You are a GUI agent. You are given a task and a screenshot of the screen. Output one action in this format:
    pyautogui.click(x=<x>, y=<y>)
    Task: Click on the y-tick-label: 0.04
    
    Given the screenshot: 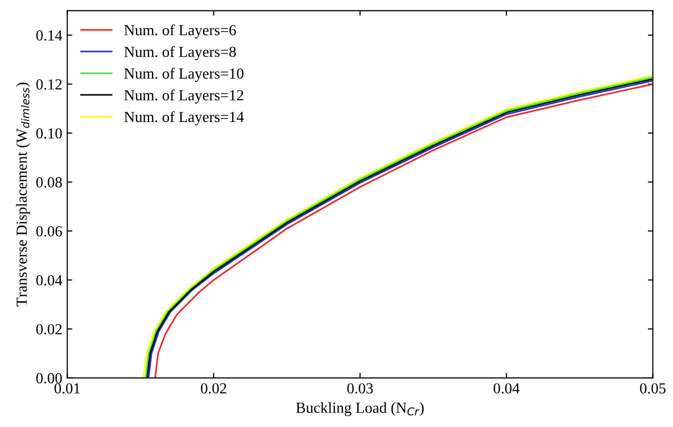 What is the action you would take?
    pyautogui.click(x=49, y=280)
    